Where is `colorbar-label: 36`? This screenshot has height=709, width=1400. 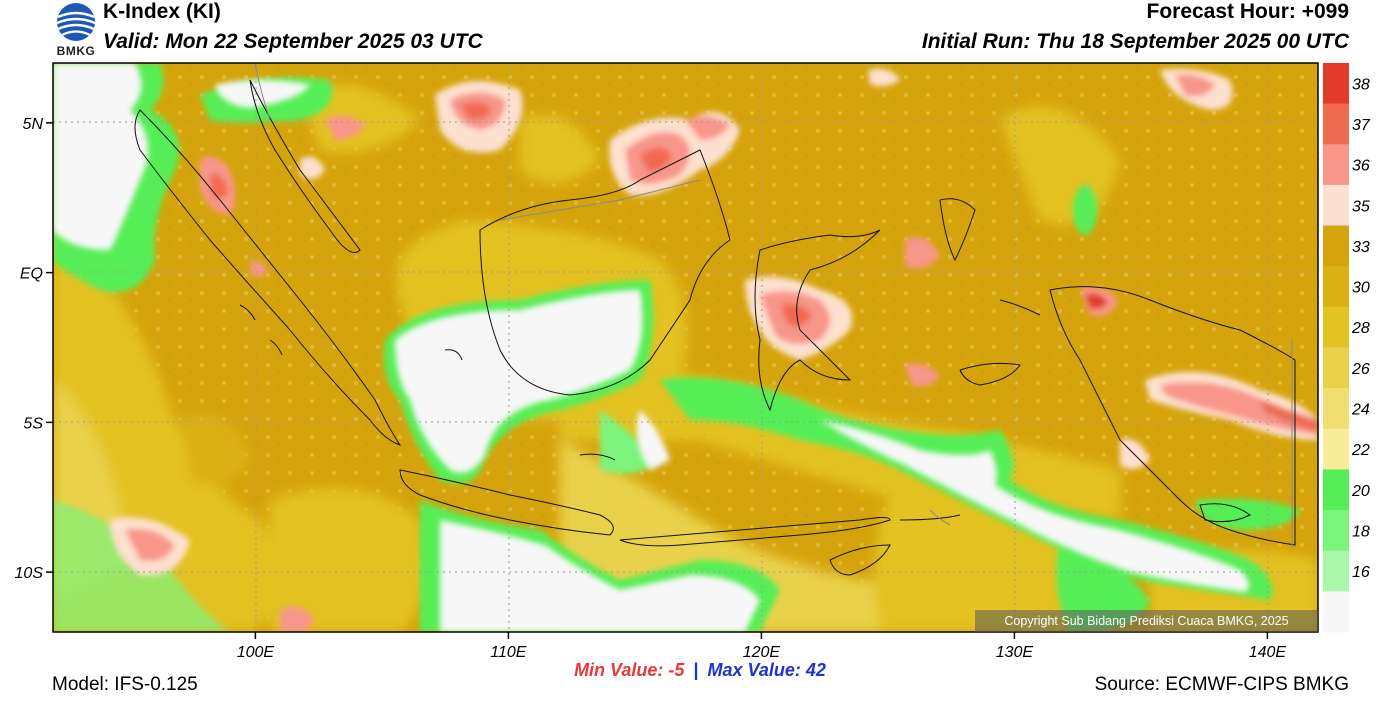 colorbar-label: 36 is located at coordinates (1361, 166).